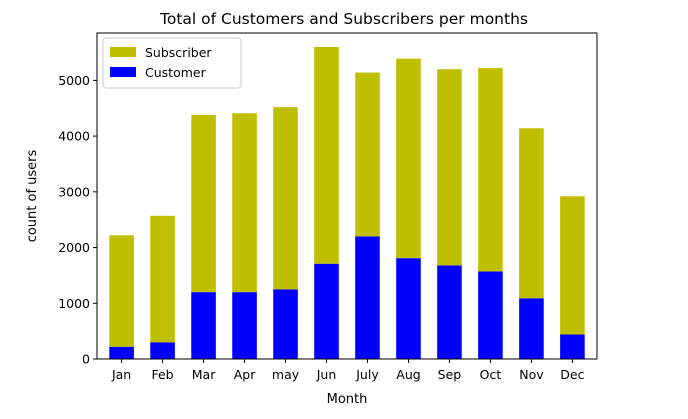 The width and height of the screenshot is (688, 419). Describe the element at coordinates (348, 370) in the screenshot. I see `x-axis: Jan Feb Mar Apr may Jun July Aug Sep Oct Nov Dec` at that location.